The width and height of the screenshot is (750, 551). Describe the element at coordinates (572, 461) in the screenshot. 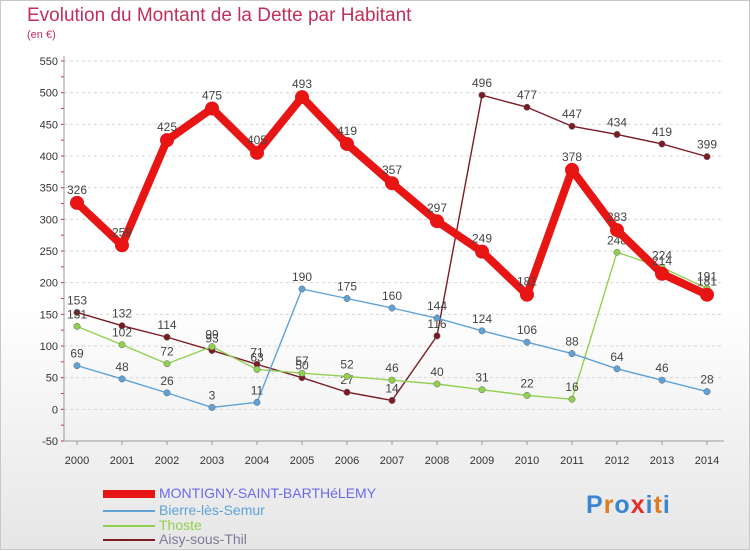

I see `x-tick-label: 2011` at that location.